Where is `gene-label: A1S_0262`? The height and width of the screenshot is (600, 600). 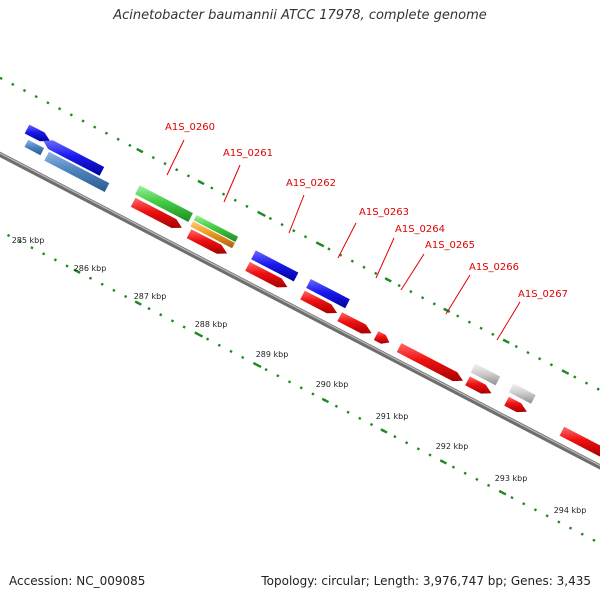 gene-label: A1S_0262 is located at coordinates (311, 183).